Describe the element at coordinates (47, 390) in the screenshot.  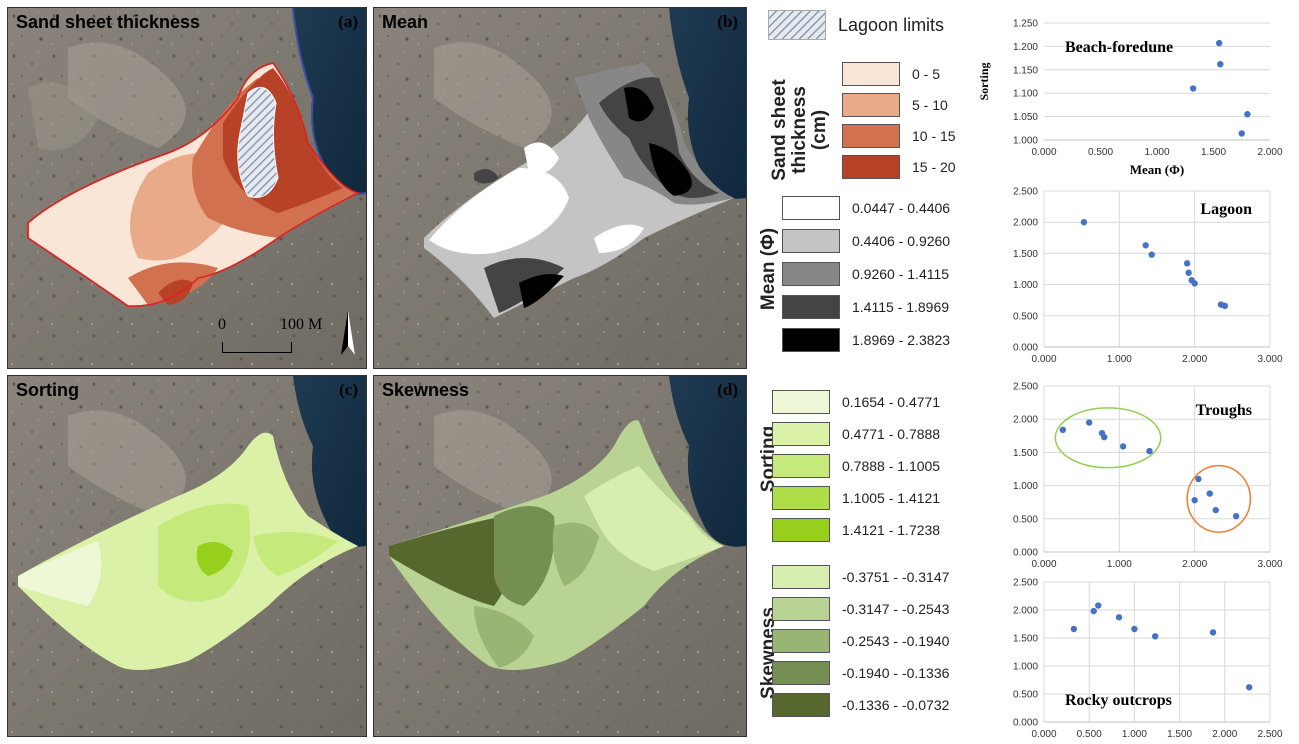
I see `panel-title: Sorting` at that location.